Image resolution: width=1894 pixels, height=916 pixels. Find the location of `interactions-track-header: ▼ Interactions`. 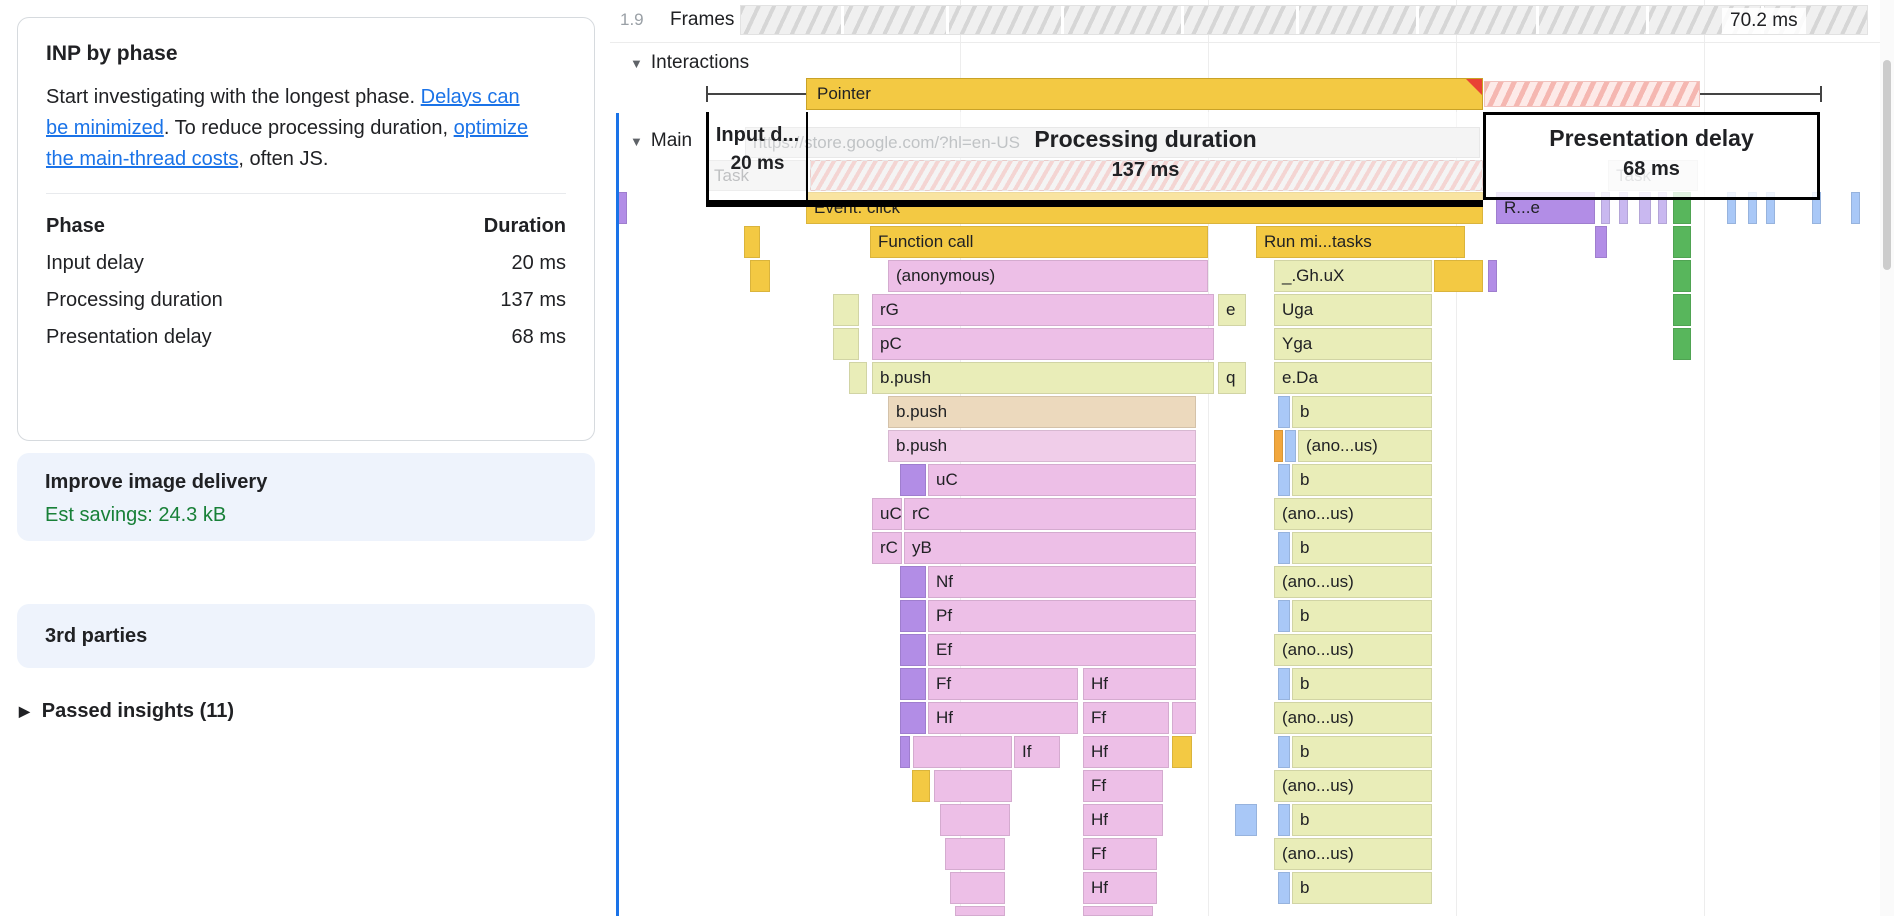

interactions-track-header: ▼ Interactions is located at coordinates (689, 63).